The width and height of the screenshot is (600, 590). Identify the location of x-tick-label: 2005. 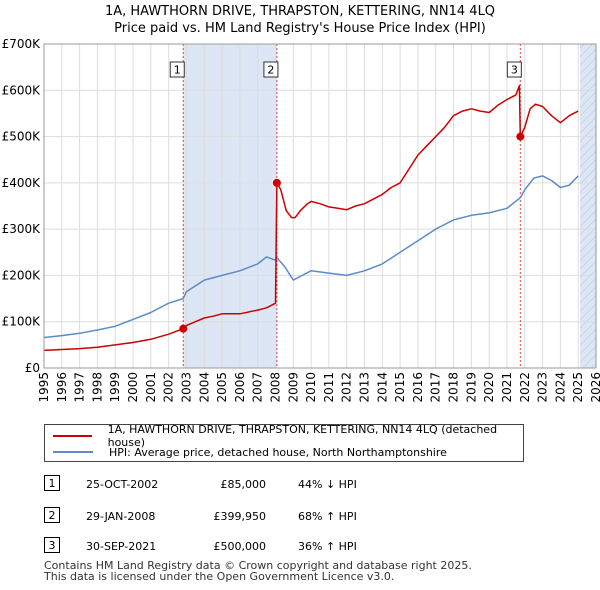
(222, 387).